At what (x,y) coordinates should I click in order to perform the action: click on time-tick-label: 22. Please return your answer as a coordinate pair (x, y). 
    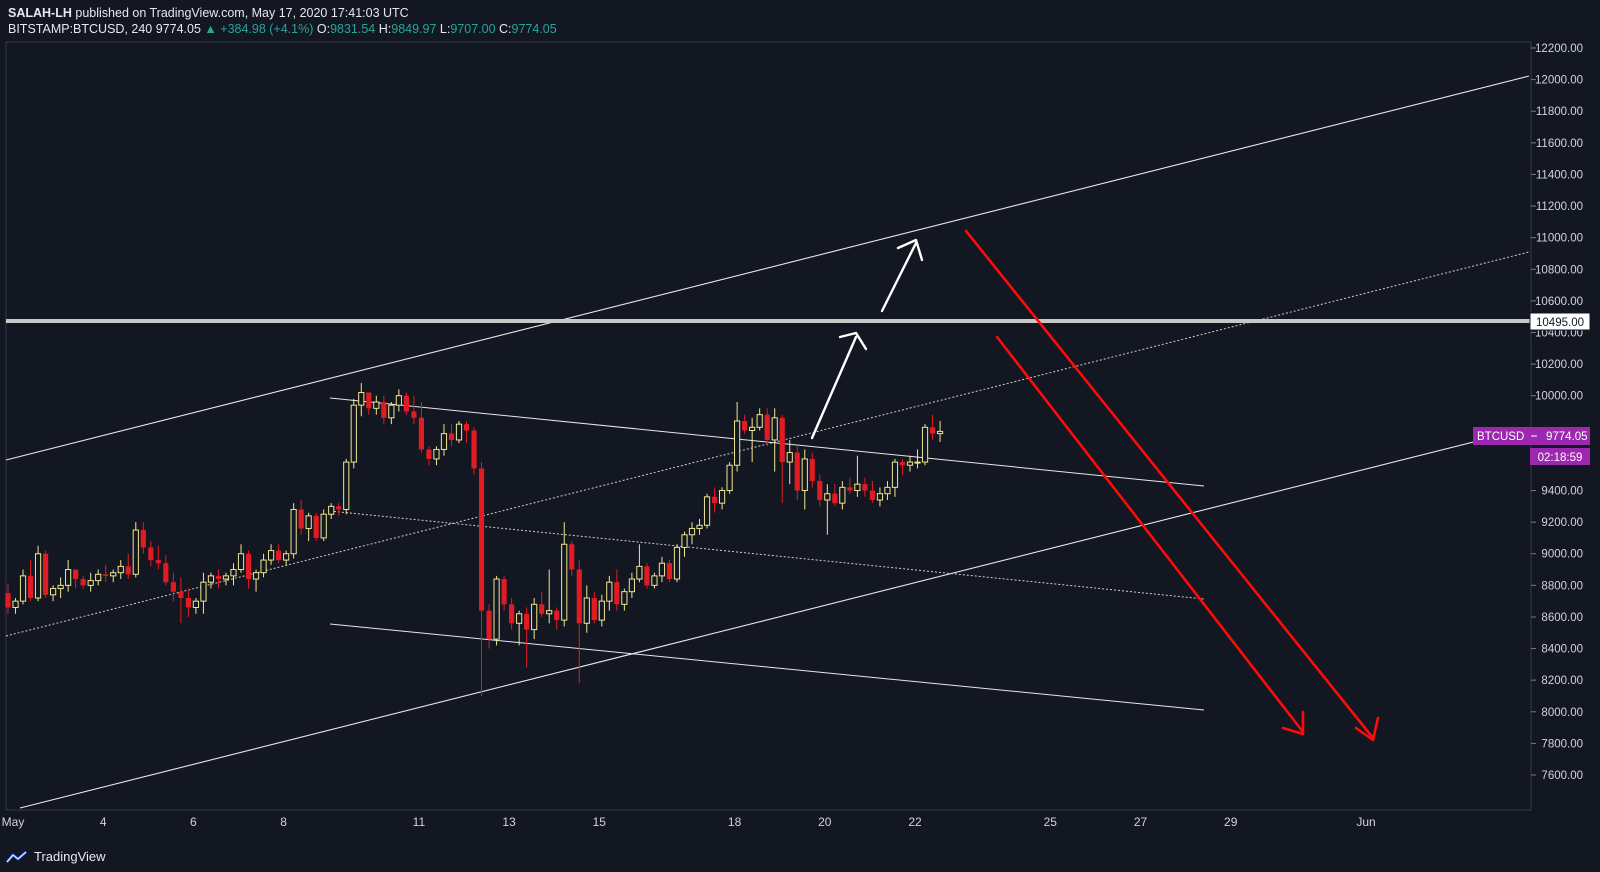
    Looking at the image, I should click on (915, 822).